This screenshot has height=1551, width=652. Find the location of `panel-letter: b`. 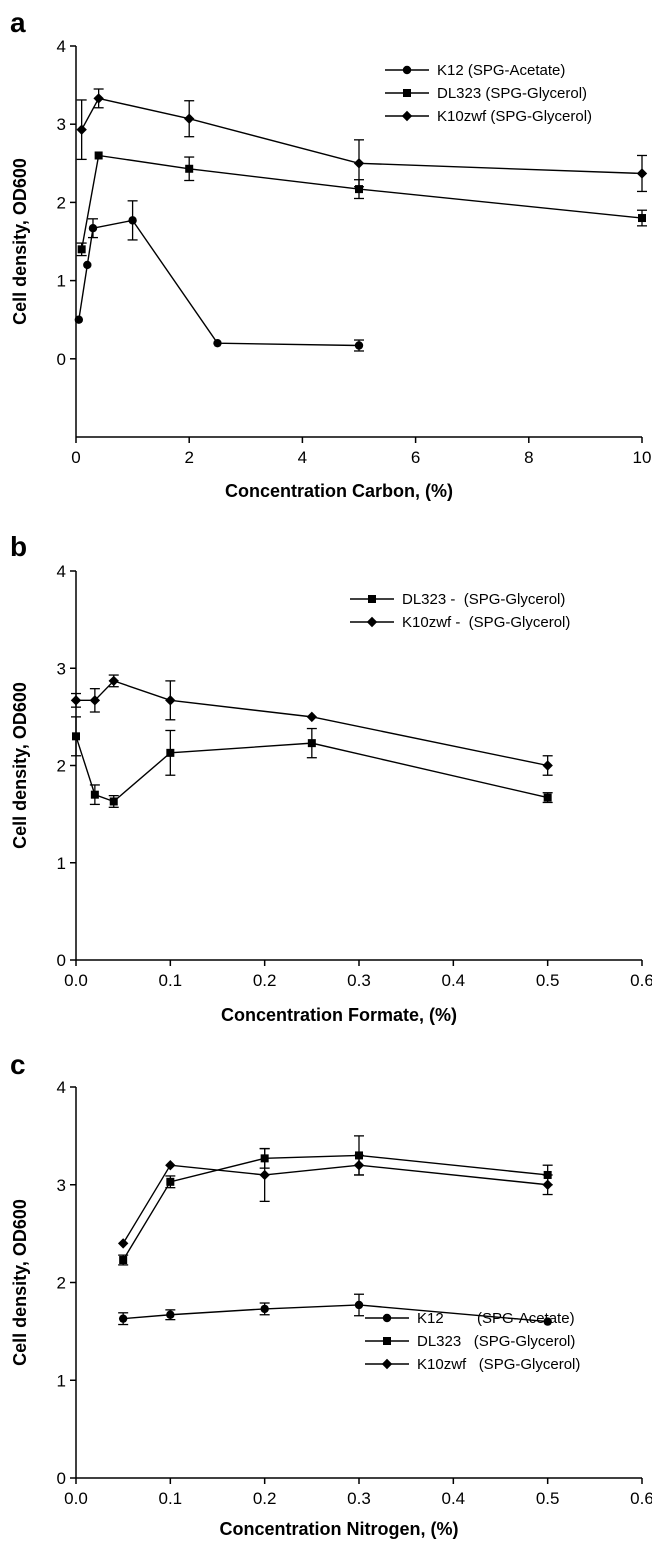

panel-letter: b is located at coordinates (18, 546).